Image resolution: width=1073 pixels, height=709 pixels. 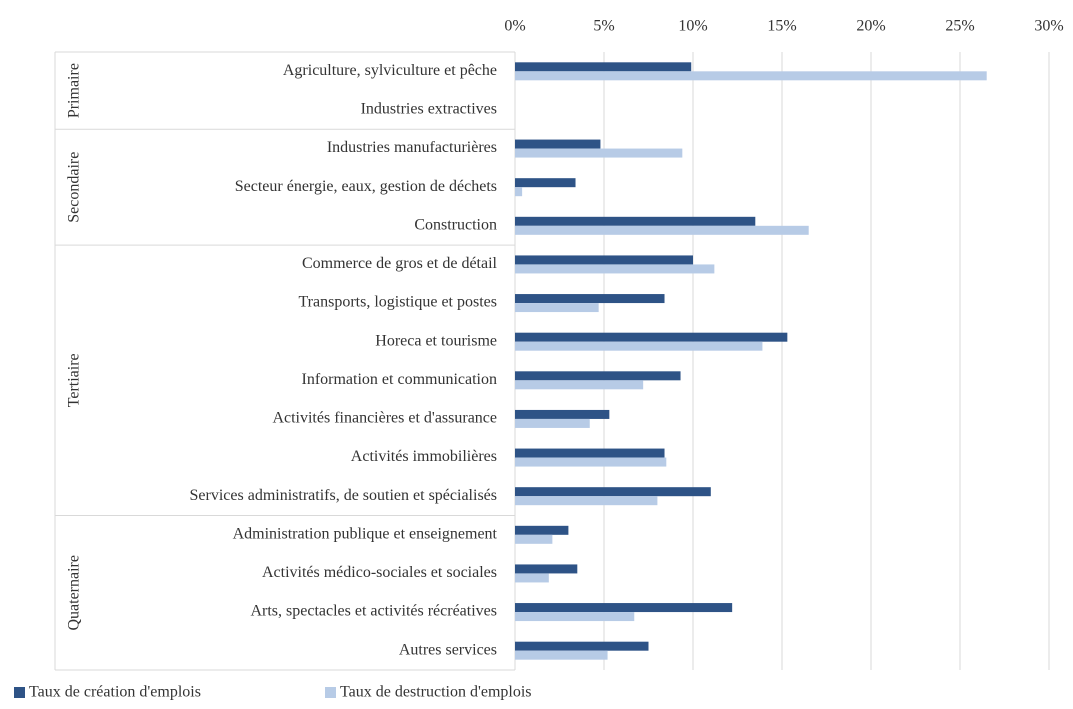 I want to click on y-tick-label: Activités financières et d'assurance, so click(x=384, y=418).